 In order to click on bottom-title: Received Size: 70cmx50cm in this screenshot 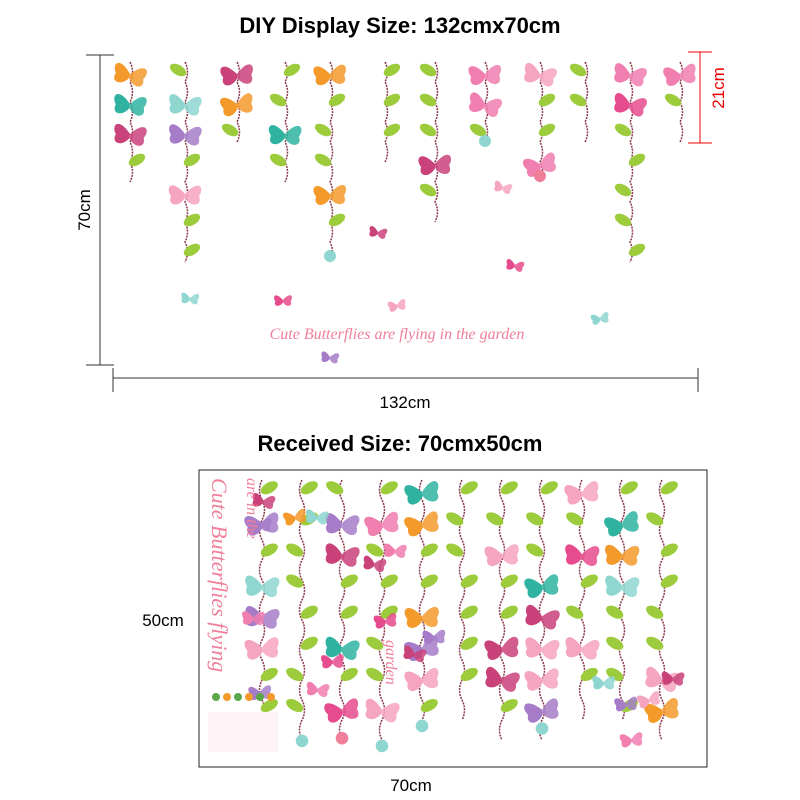, I will do `click(400, 443)`.